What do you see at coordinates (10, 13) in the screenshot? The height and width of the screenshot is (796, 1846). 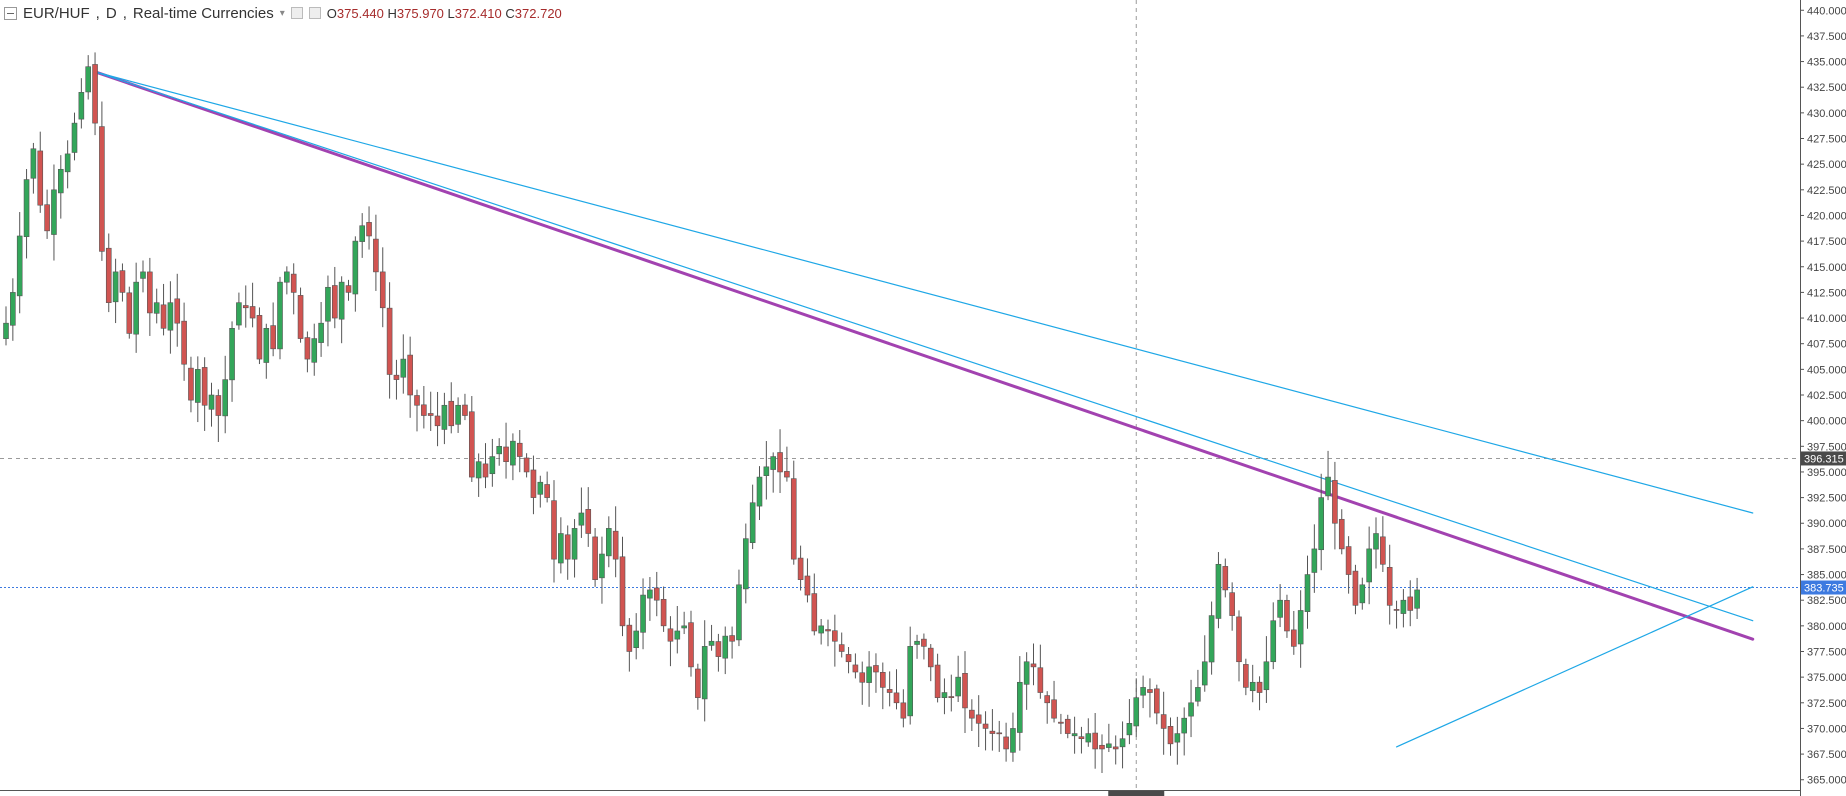 I see `collapse-icon` at bounding box center [10, 13].